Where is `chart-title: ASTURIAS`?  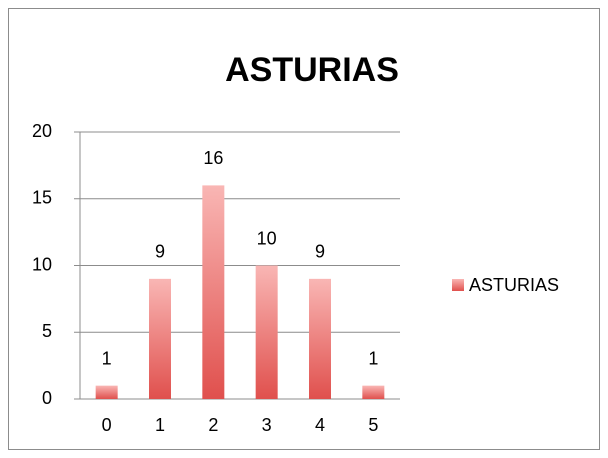
chart-title: ASTURIAS is located at coordinates (312, 70).